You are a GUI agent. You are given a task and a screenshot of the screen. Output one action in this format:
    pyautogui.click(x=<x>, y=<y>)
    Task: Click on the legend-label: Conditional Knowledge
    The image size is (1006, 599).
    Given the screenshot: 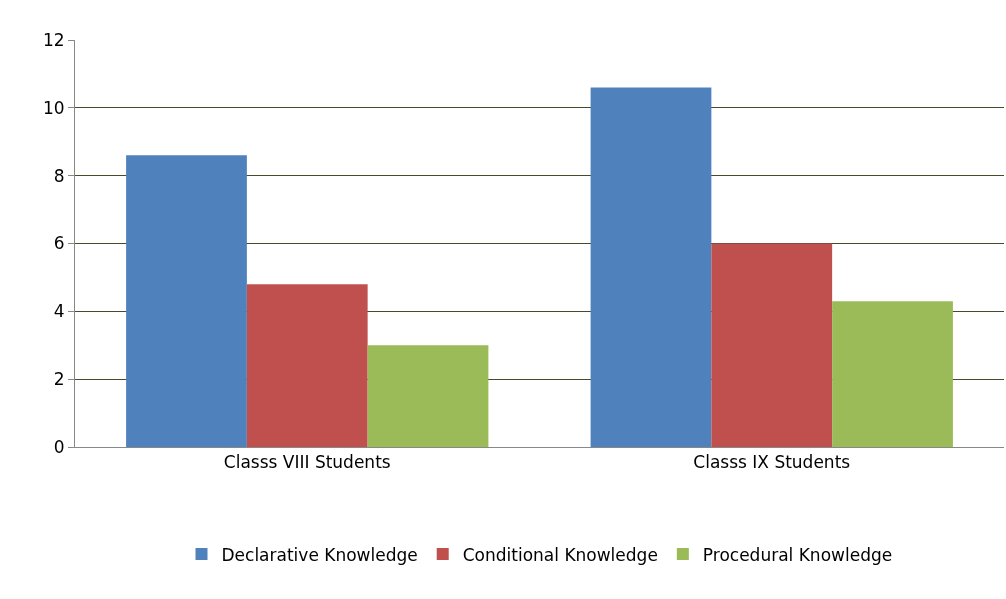 What is the action you would take?
    pyautogui.click(x=560, y=554)
    